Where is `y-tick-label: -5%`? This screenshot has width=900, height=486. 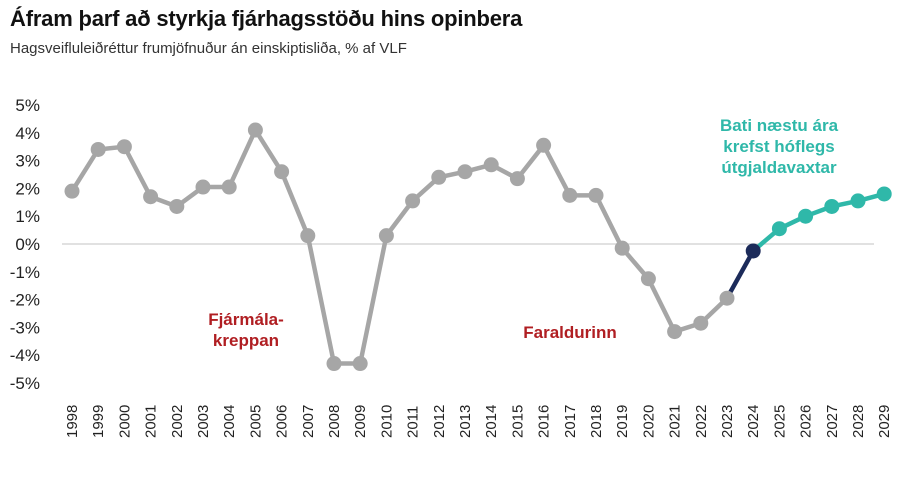
y-tick-label: -5% is located at coordinates (25, 383).